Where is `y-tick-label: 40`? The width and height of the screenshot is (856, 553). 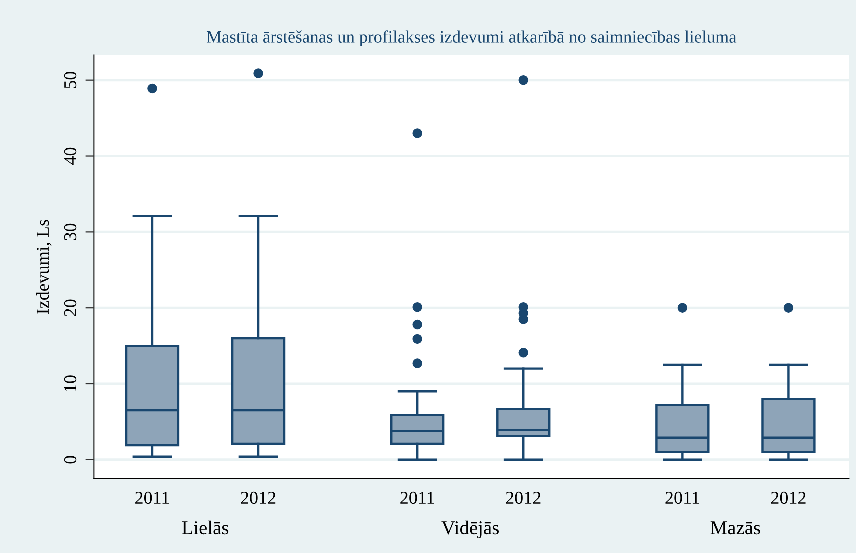
y-tick-label: 40 is located at coordinates (70, 156).